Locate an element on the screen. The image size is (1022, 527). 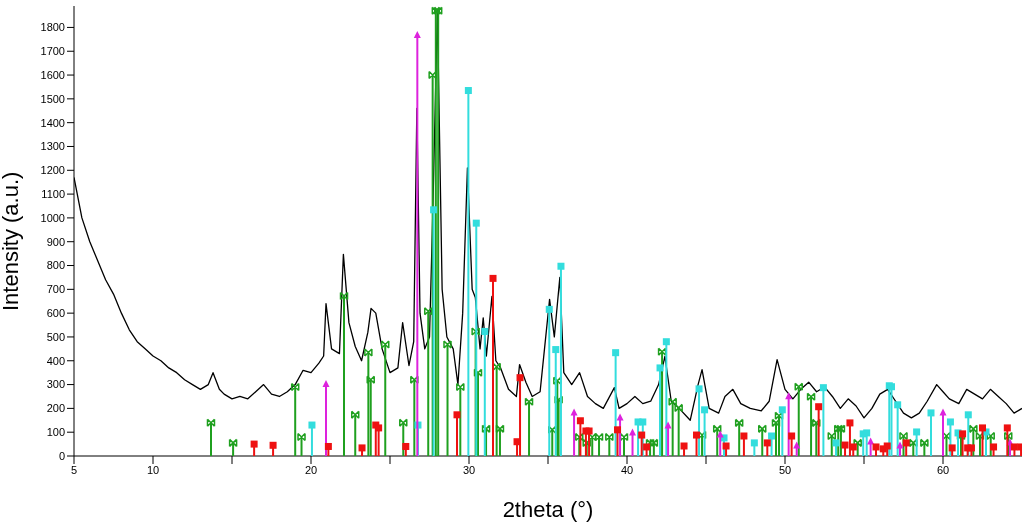
y-tick-label: 1400 is located at coordinates (52, 122).